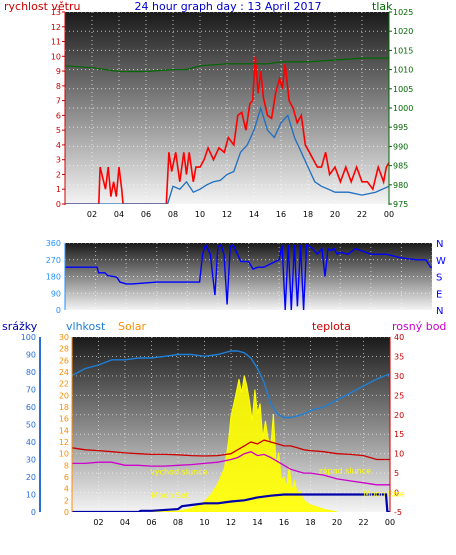 The image size is (456, 555). I want to click on y-solar-tick-label: 30, so click(64, 337).